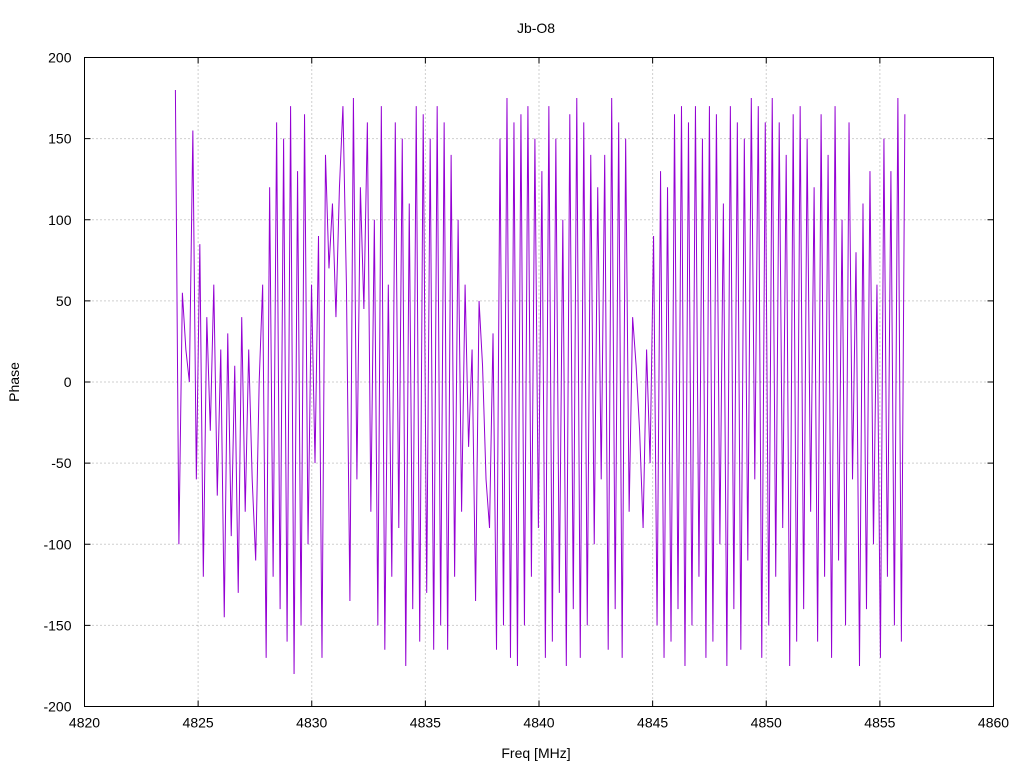 This screenshot has height=773, width=1024. Describe the element at coordinates (536, 28) in the screenshot. I see `chart-title: Jb-O8` at that location.